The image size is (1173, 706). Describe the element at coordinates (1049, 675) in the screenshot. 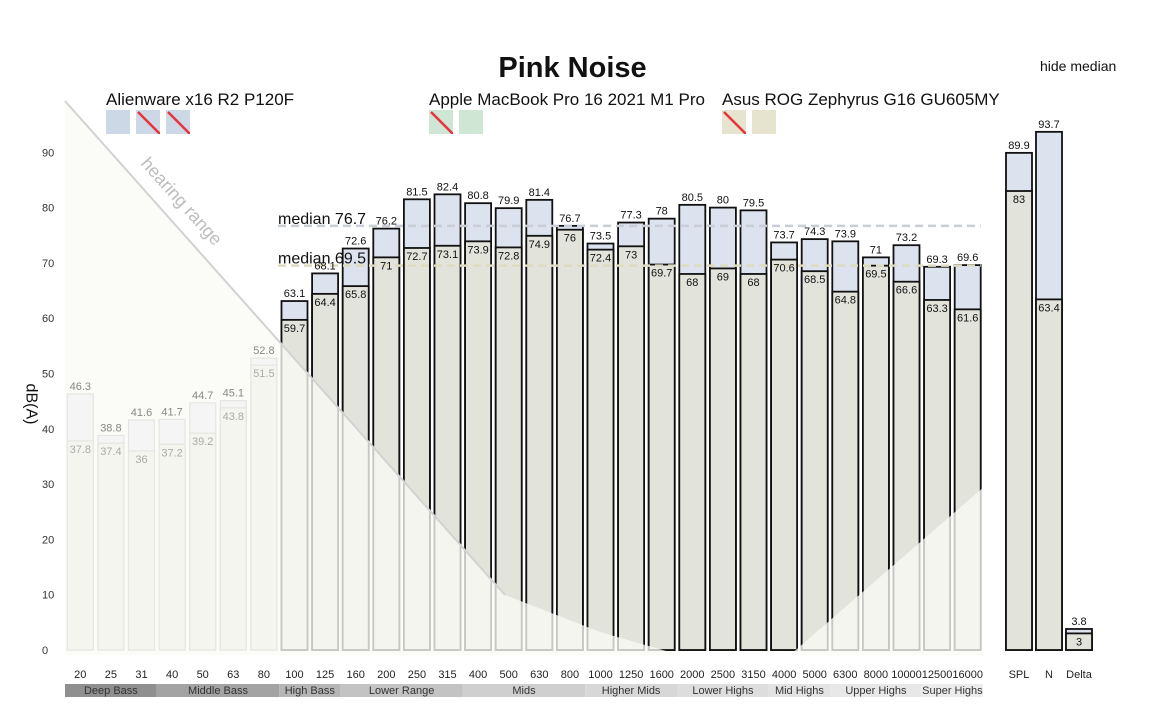

I see `summary-x-label: N` at that location.